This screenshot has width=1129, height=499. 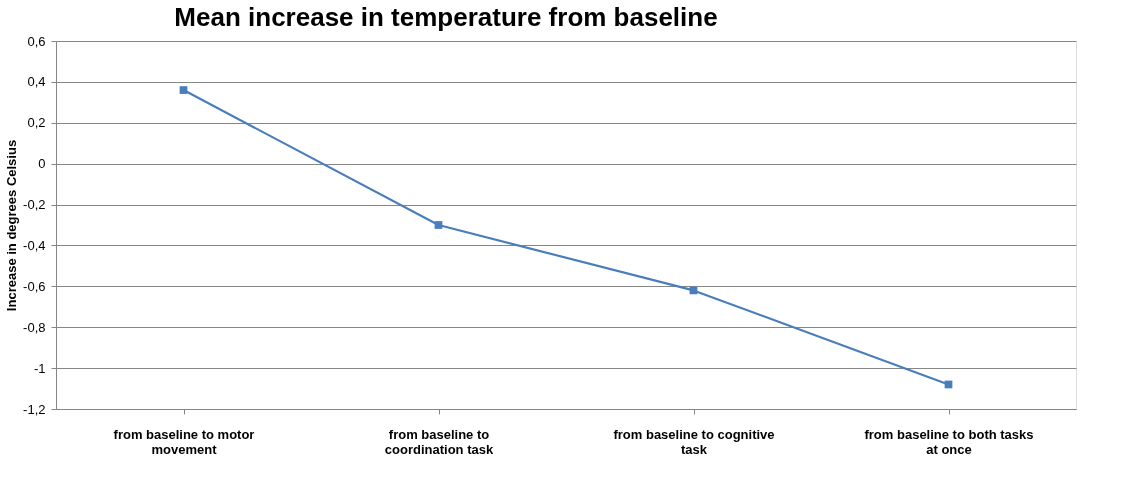 What do you see at coordinates (12, 225) in the screenshot?
I see `y-axis-title: Increase in degrees Celsius` at bounding box center [12, 225].